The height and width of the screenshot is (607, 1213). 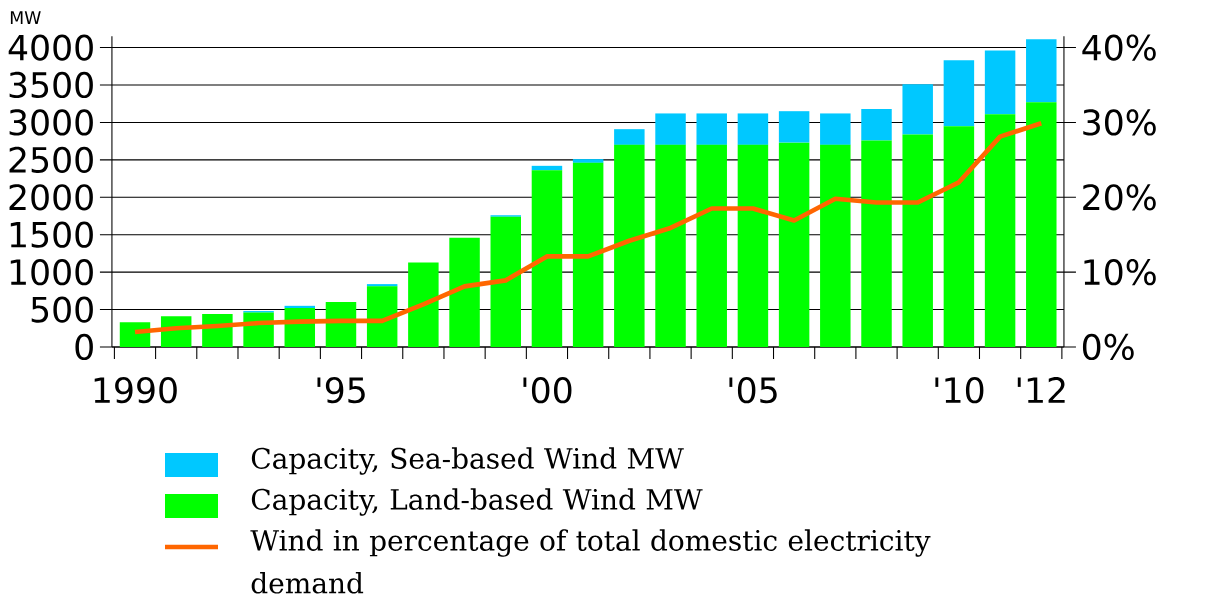 I want to click on x-tick-label: '05, so click(x=753, y=390).